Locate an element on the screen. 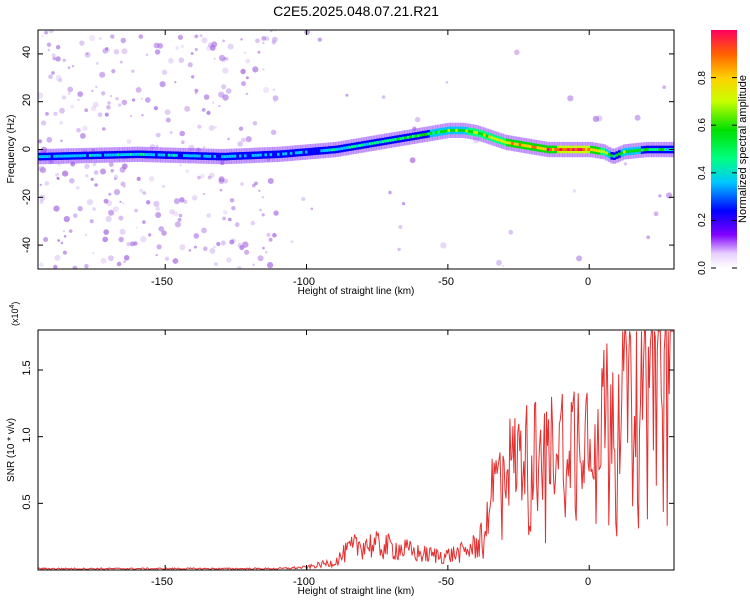 The height and width of the screenshot is (600, 750). colorbar-tick-label: 0.4 is located at coordinates (702, 173).